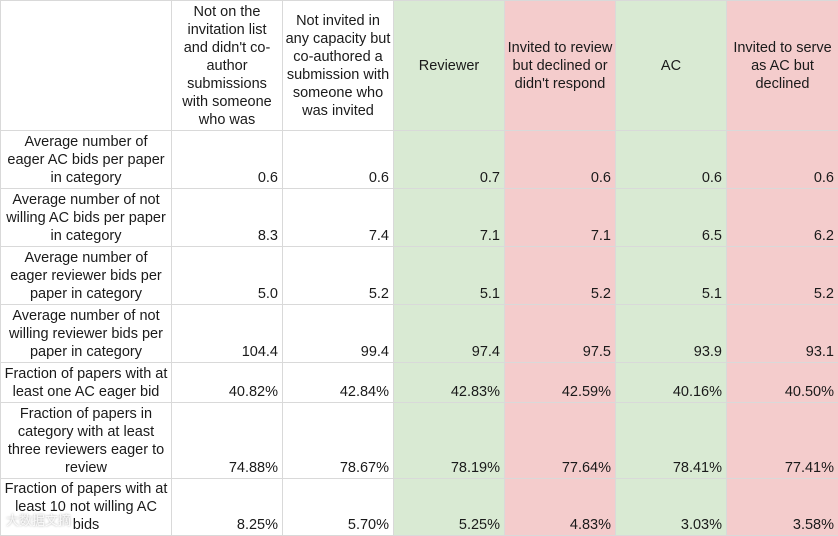 This screenshot has height=536, width=838. What do you see at coordinates (560, 441) in the screenshot?
I see `table-cell: 77.64%` at bounding box center [560, 441].